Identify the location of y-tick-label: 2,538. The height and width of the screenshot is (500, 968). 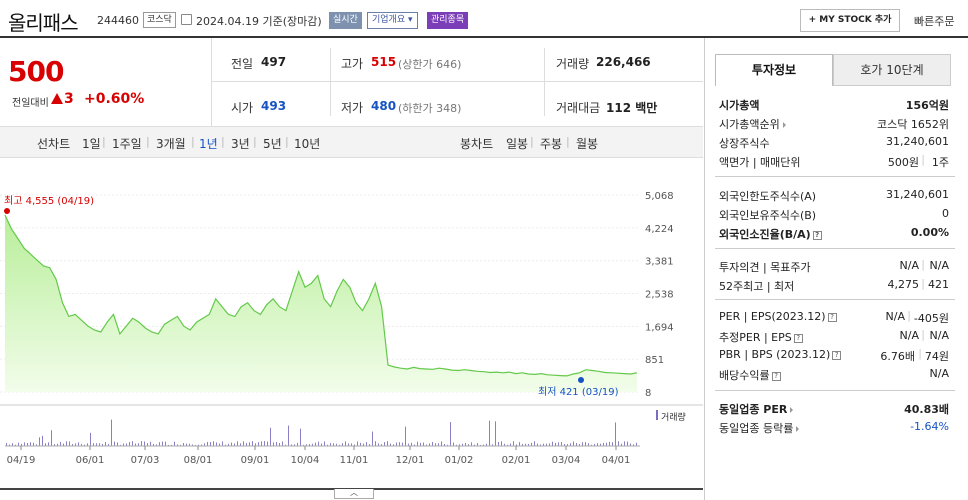
(659, 295).